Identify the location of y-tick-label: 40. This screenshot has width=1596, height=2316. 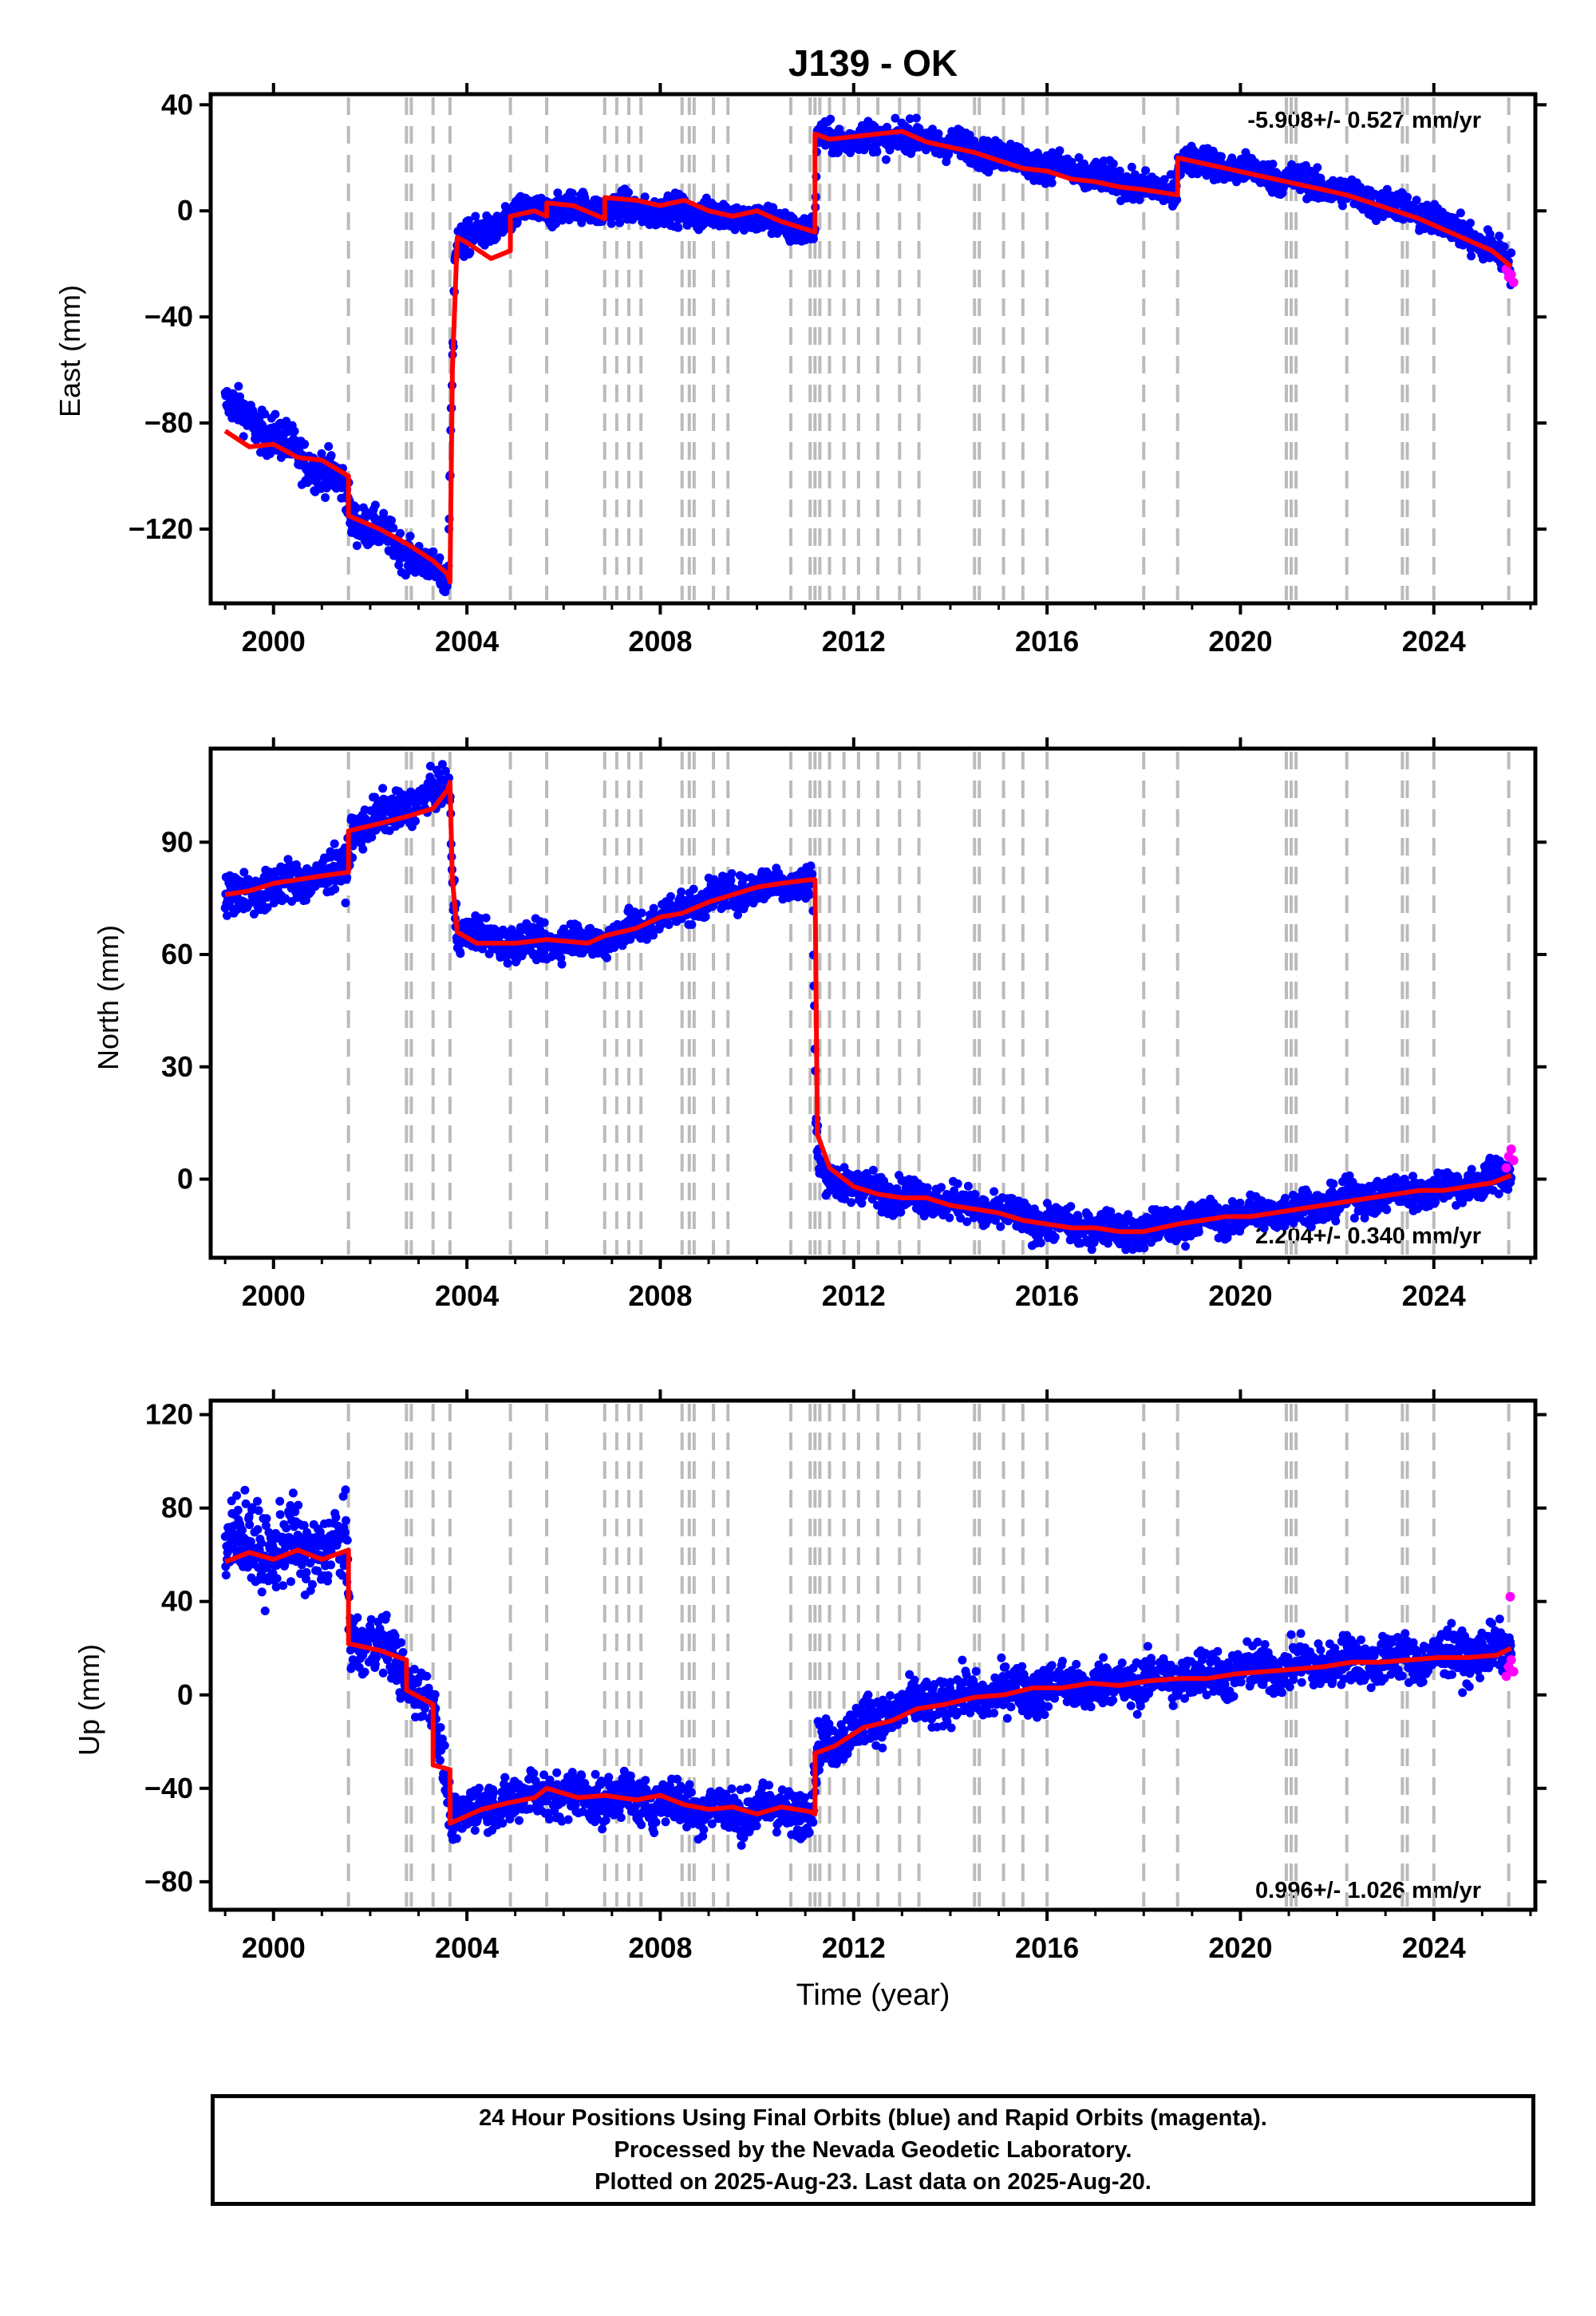
(177, 105).